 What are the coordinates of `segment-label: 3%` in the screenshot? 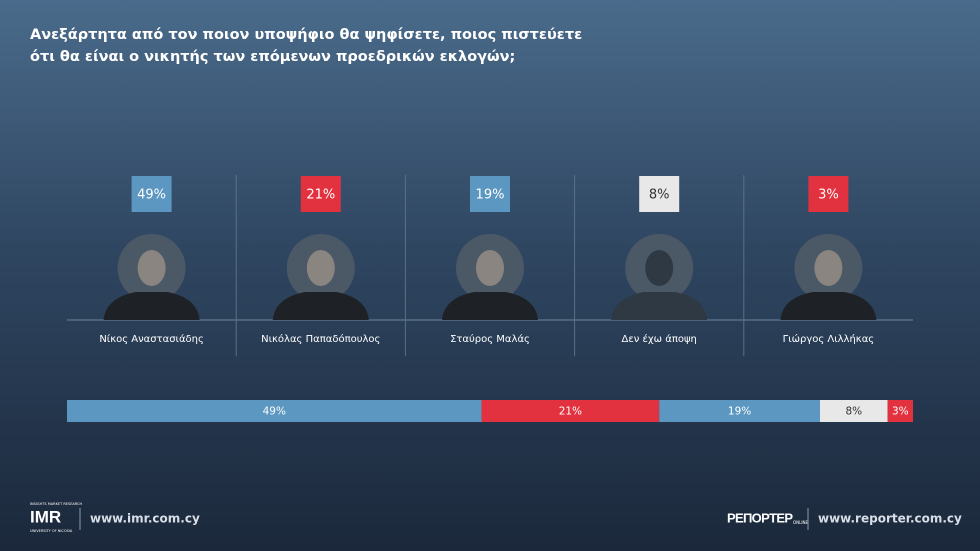 It's located at (900, 412).